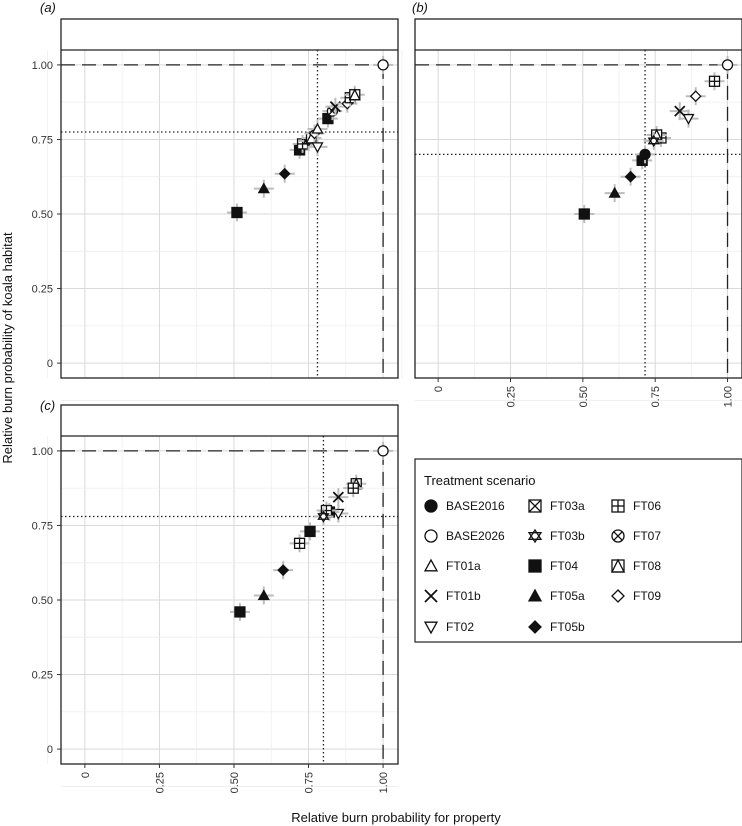 The width and height of the screenshot is (742, 826). Describe the element at coordinates (567, 536) in the screenshot. I see `legend-label: FT03b` at that location.